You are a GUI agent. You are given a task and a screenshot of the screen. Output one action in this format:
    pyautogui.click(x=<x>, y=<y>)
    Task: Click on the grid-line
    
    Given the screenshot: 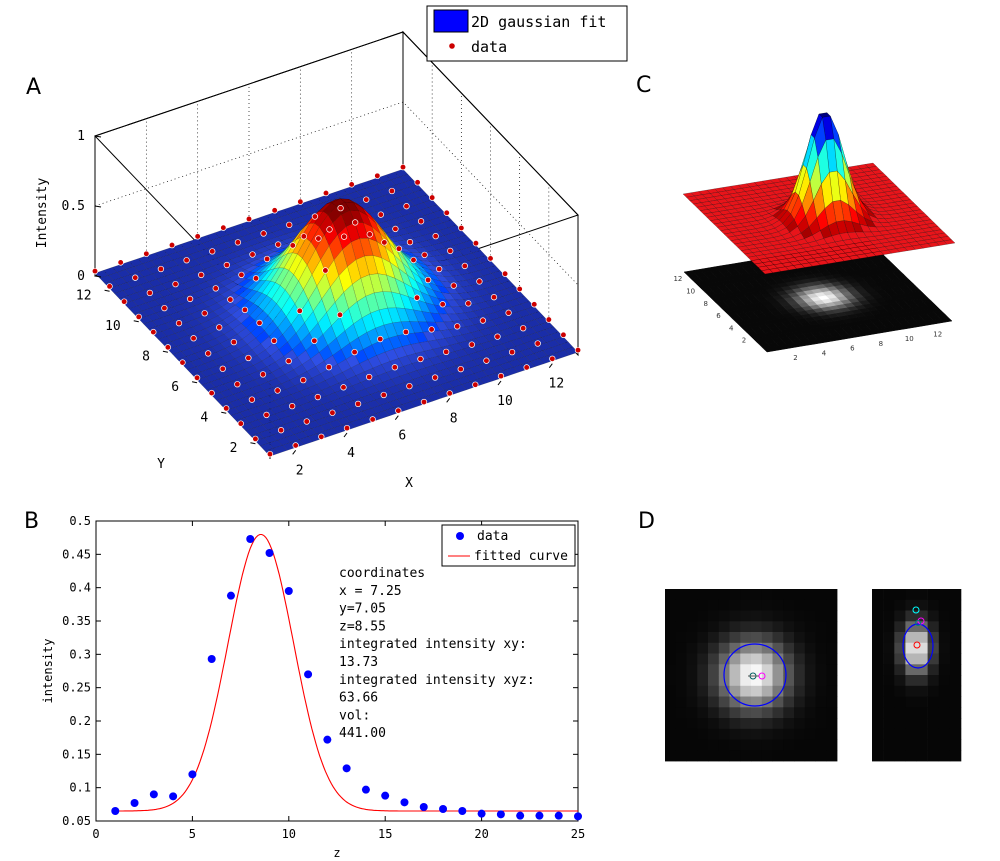 What is the action you would take?
    pyautogui.click(x=336, y=193)
    